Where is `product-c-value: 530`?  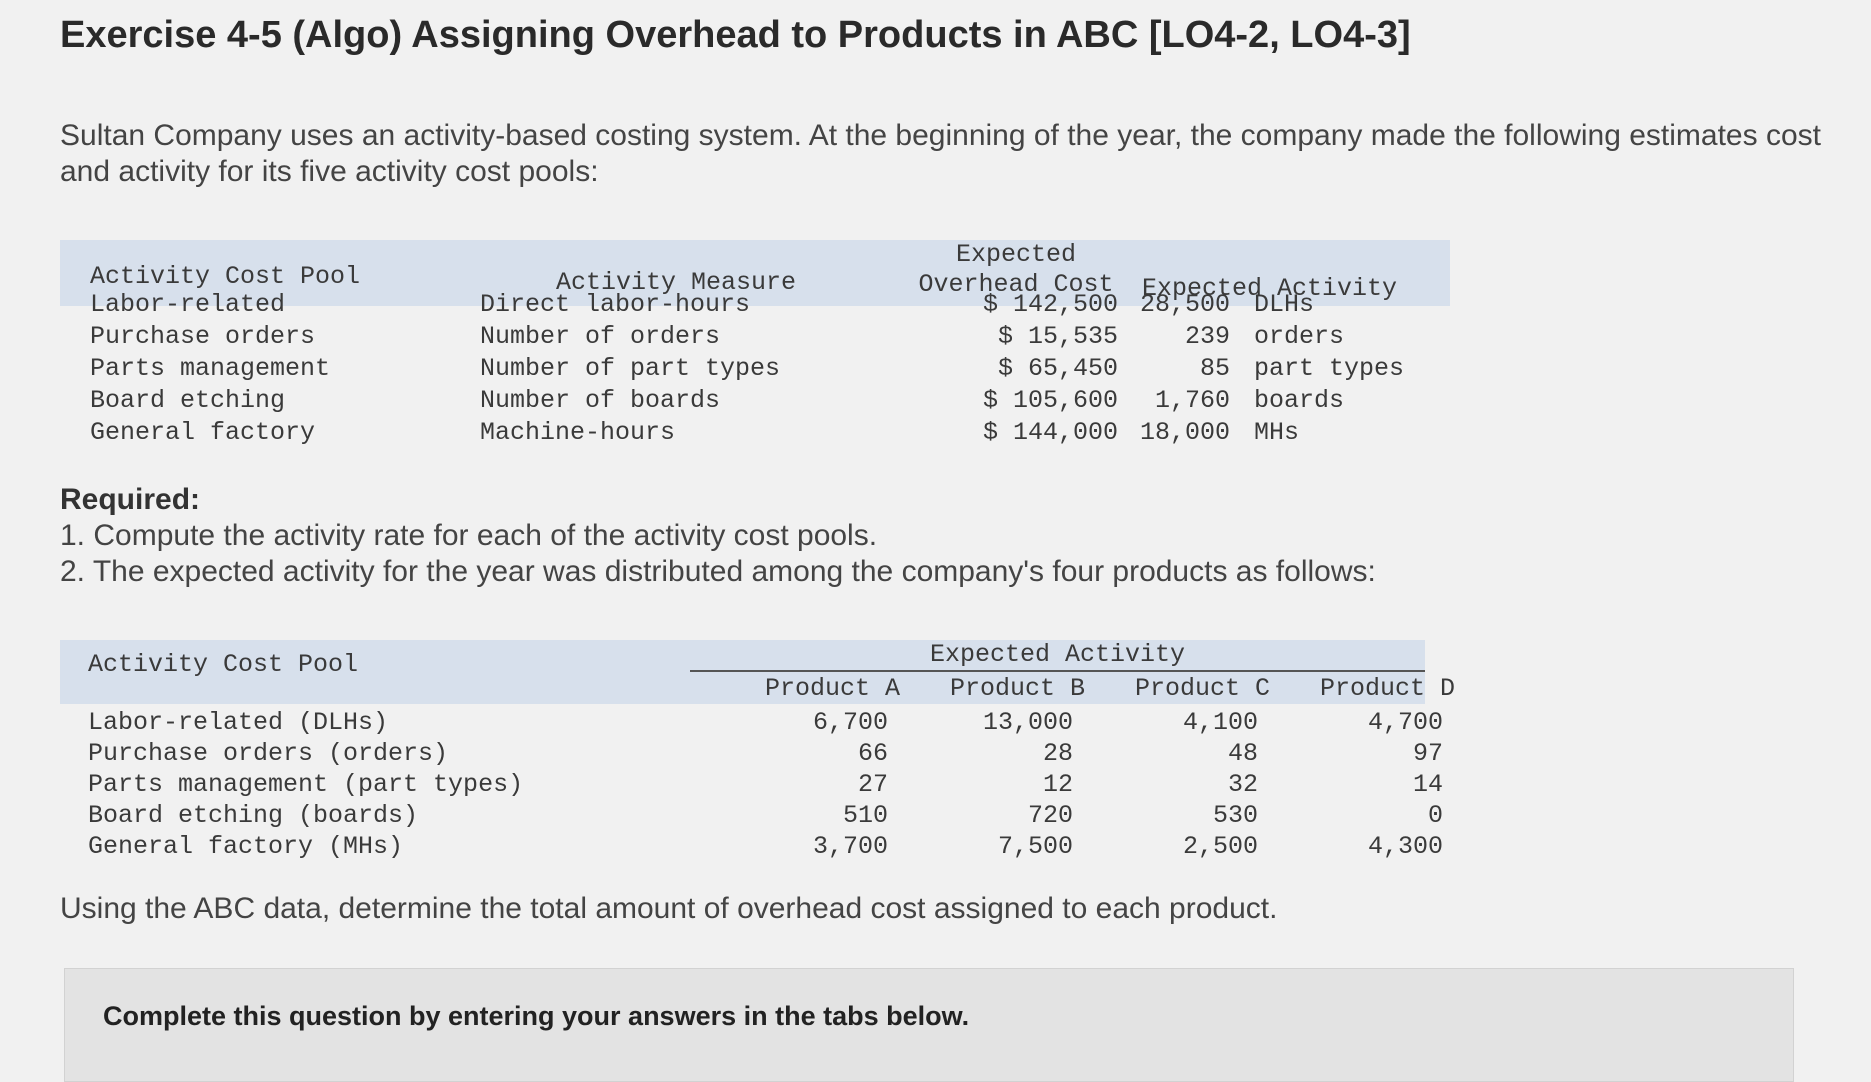
product-c-value: 530 is located at coordinates (1235, 815).